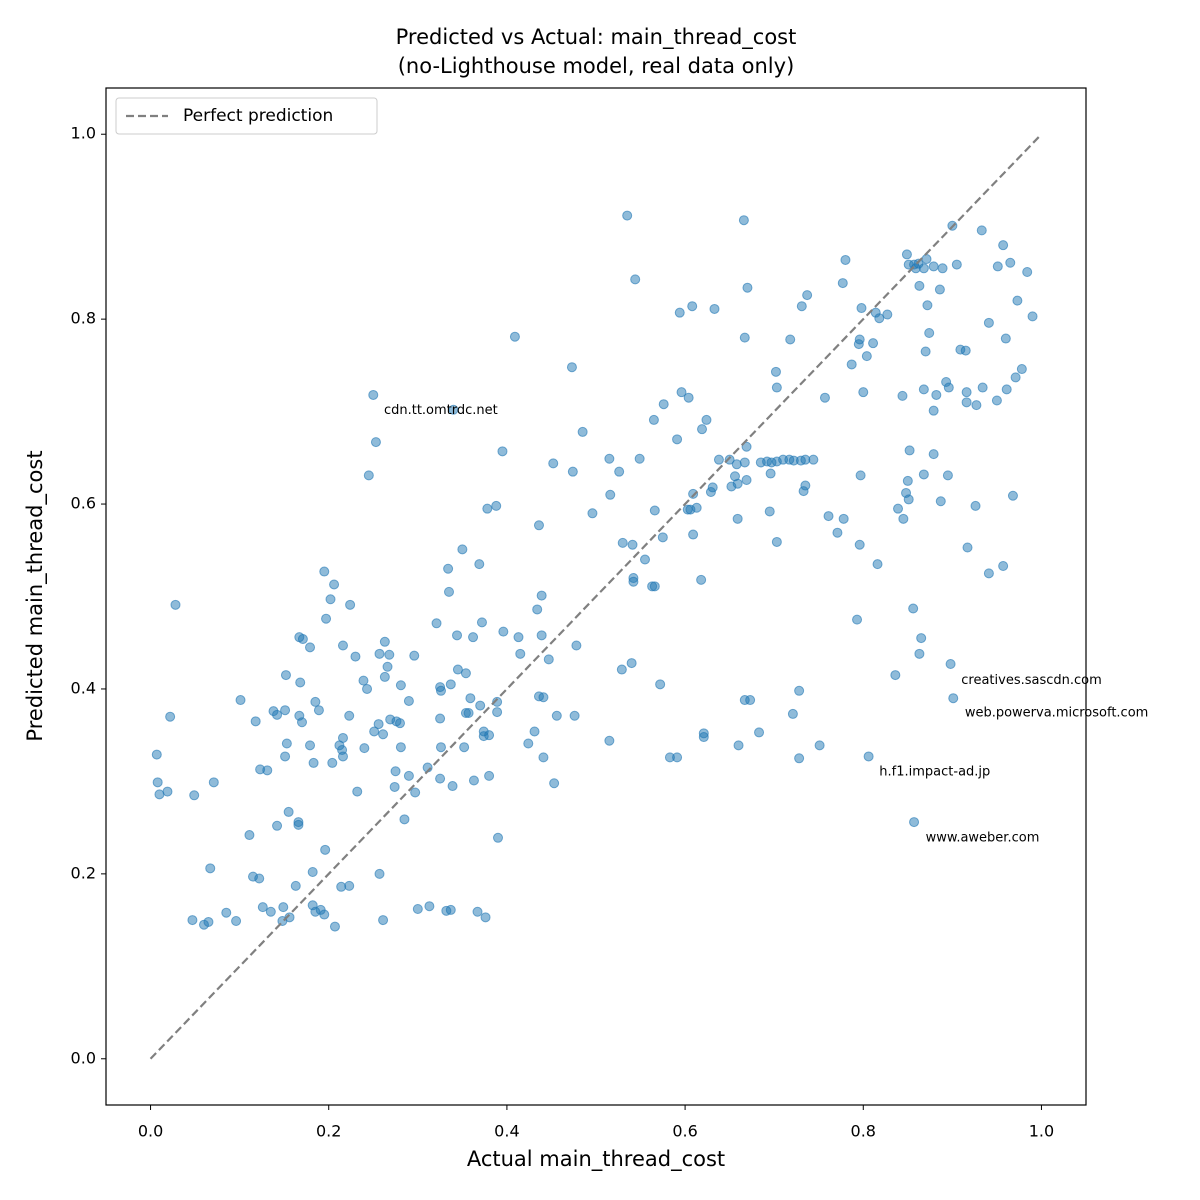 This screenshot has width=1200, height=1200. What do you see at coordinates (1041, 1131) in the screenshot?
I see `x-tick-label: 1.0` at bounding box center [1041, 1131].